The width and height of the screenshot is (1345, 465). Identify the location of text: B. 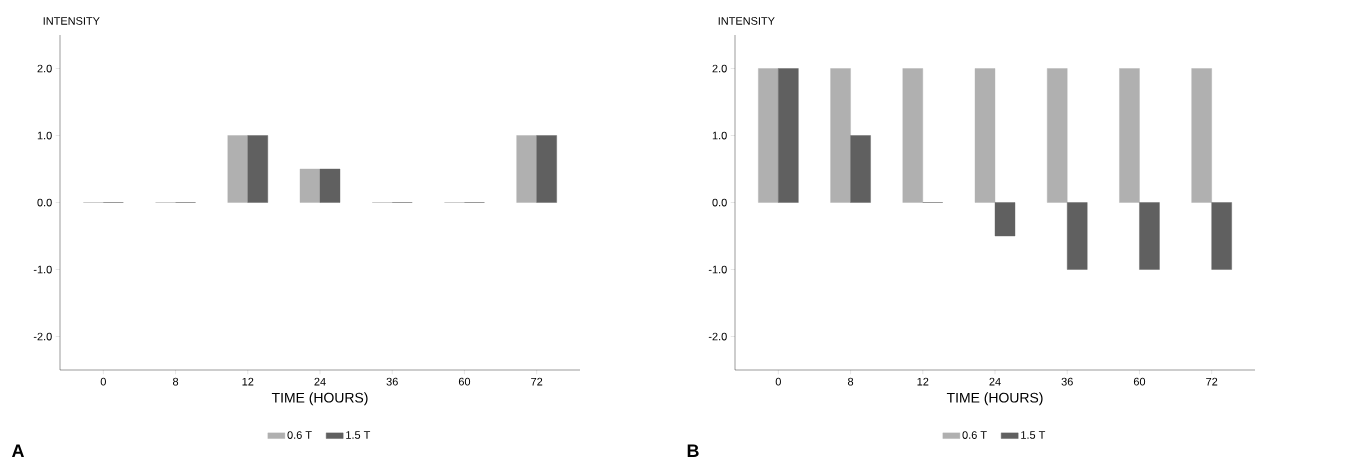
(693, 450).